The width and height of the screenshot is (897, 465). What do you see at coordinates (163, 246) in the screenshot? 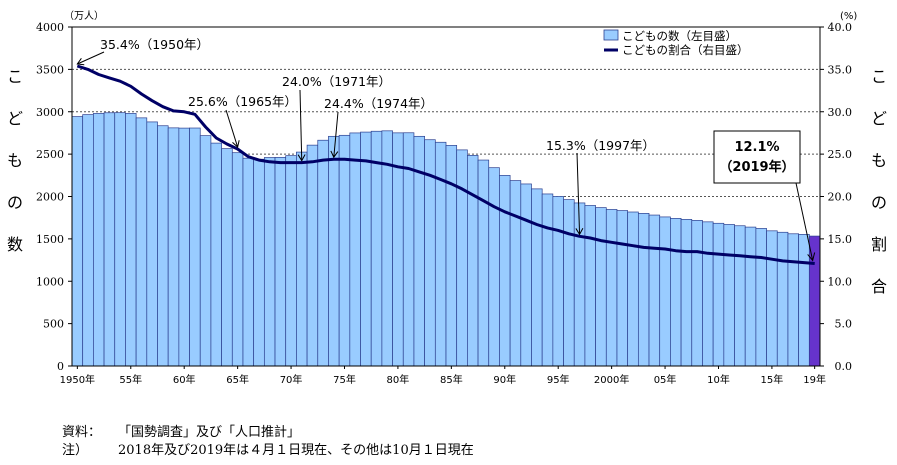
I see `bar-1958` at bounding box center [163, 246].